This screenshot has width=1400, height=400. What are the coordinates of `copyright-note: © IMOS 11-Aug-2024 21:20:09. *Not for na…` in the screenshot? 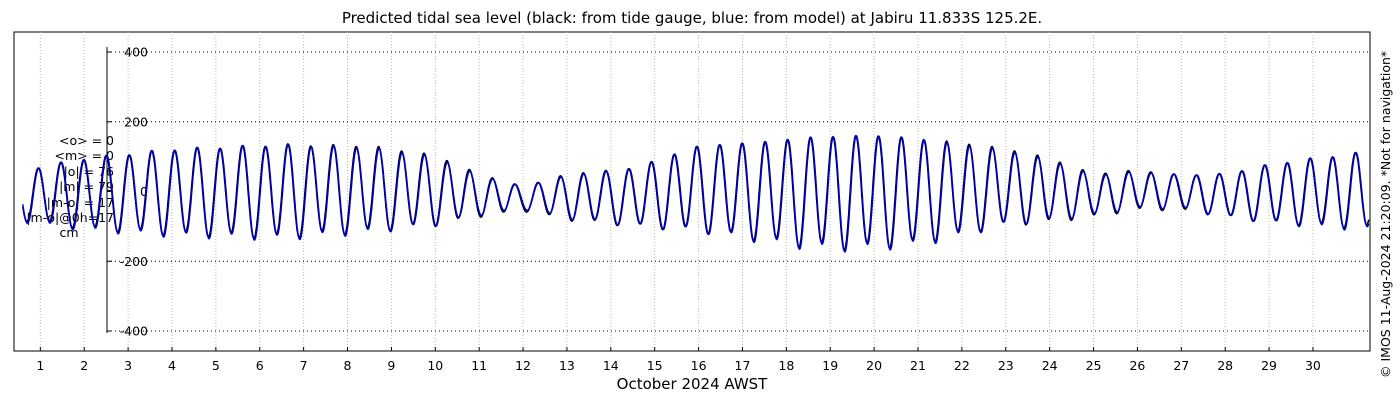 It's located at (1385, 214).